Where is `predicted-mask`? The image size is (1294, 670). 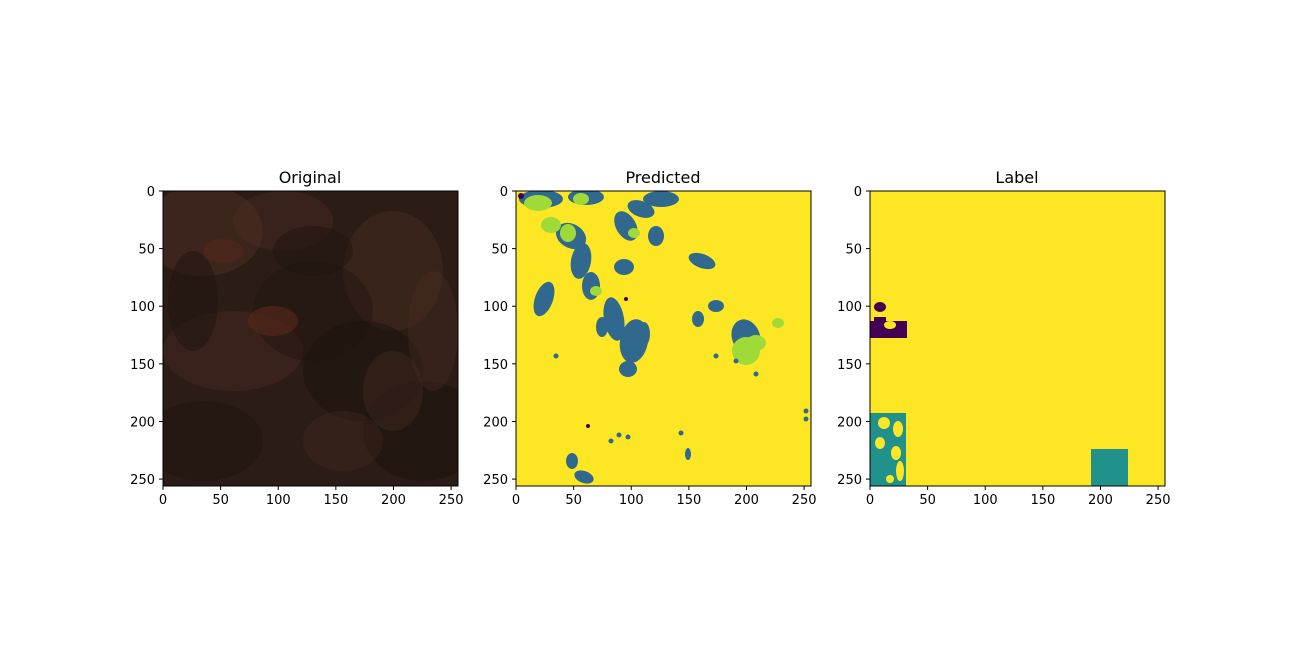
predicted-mask is located at coordinates (663, 338).